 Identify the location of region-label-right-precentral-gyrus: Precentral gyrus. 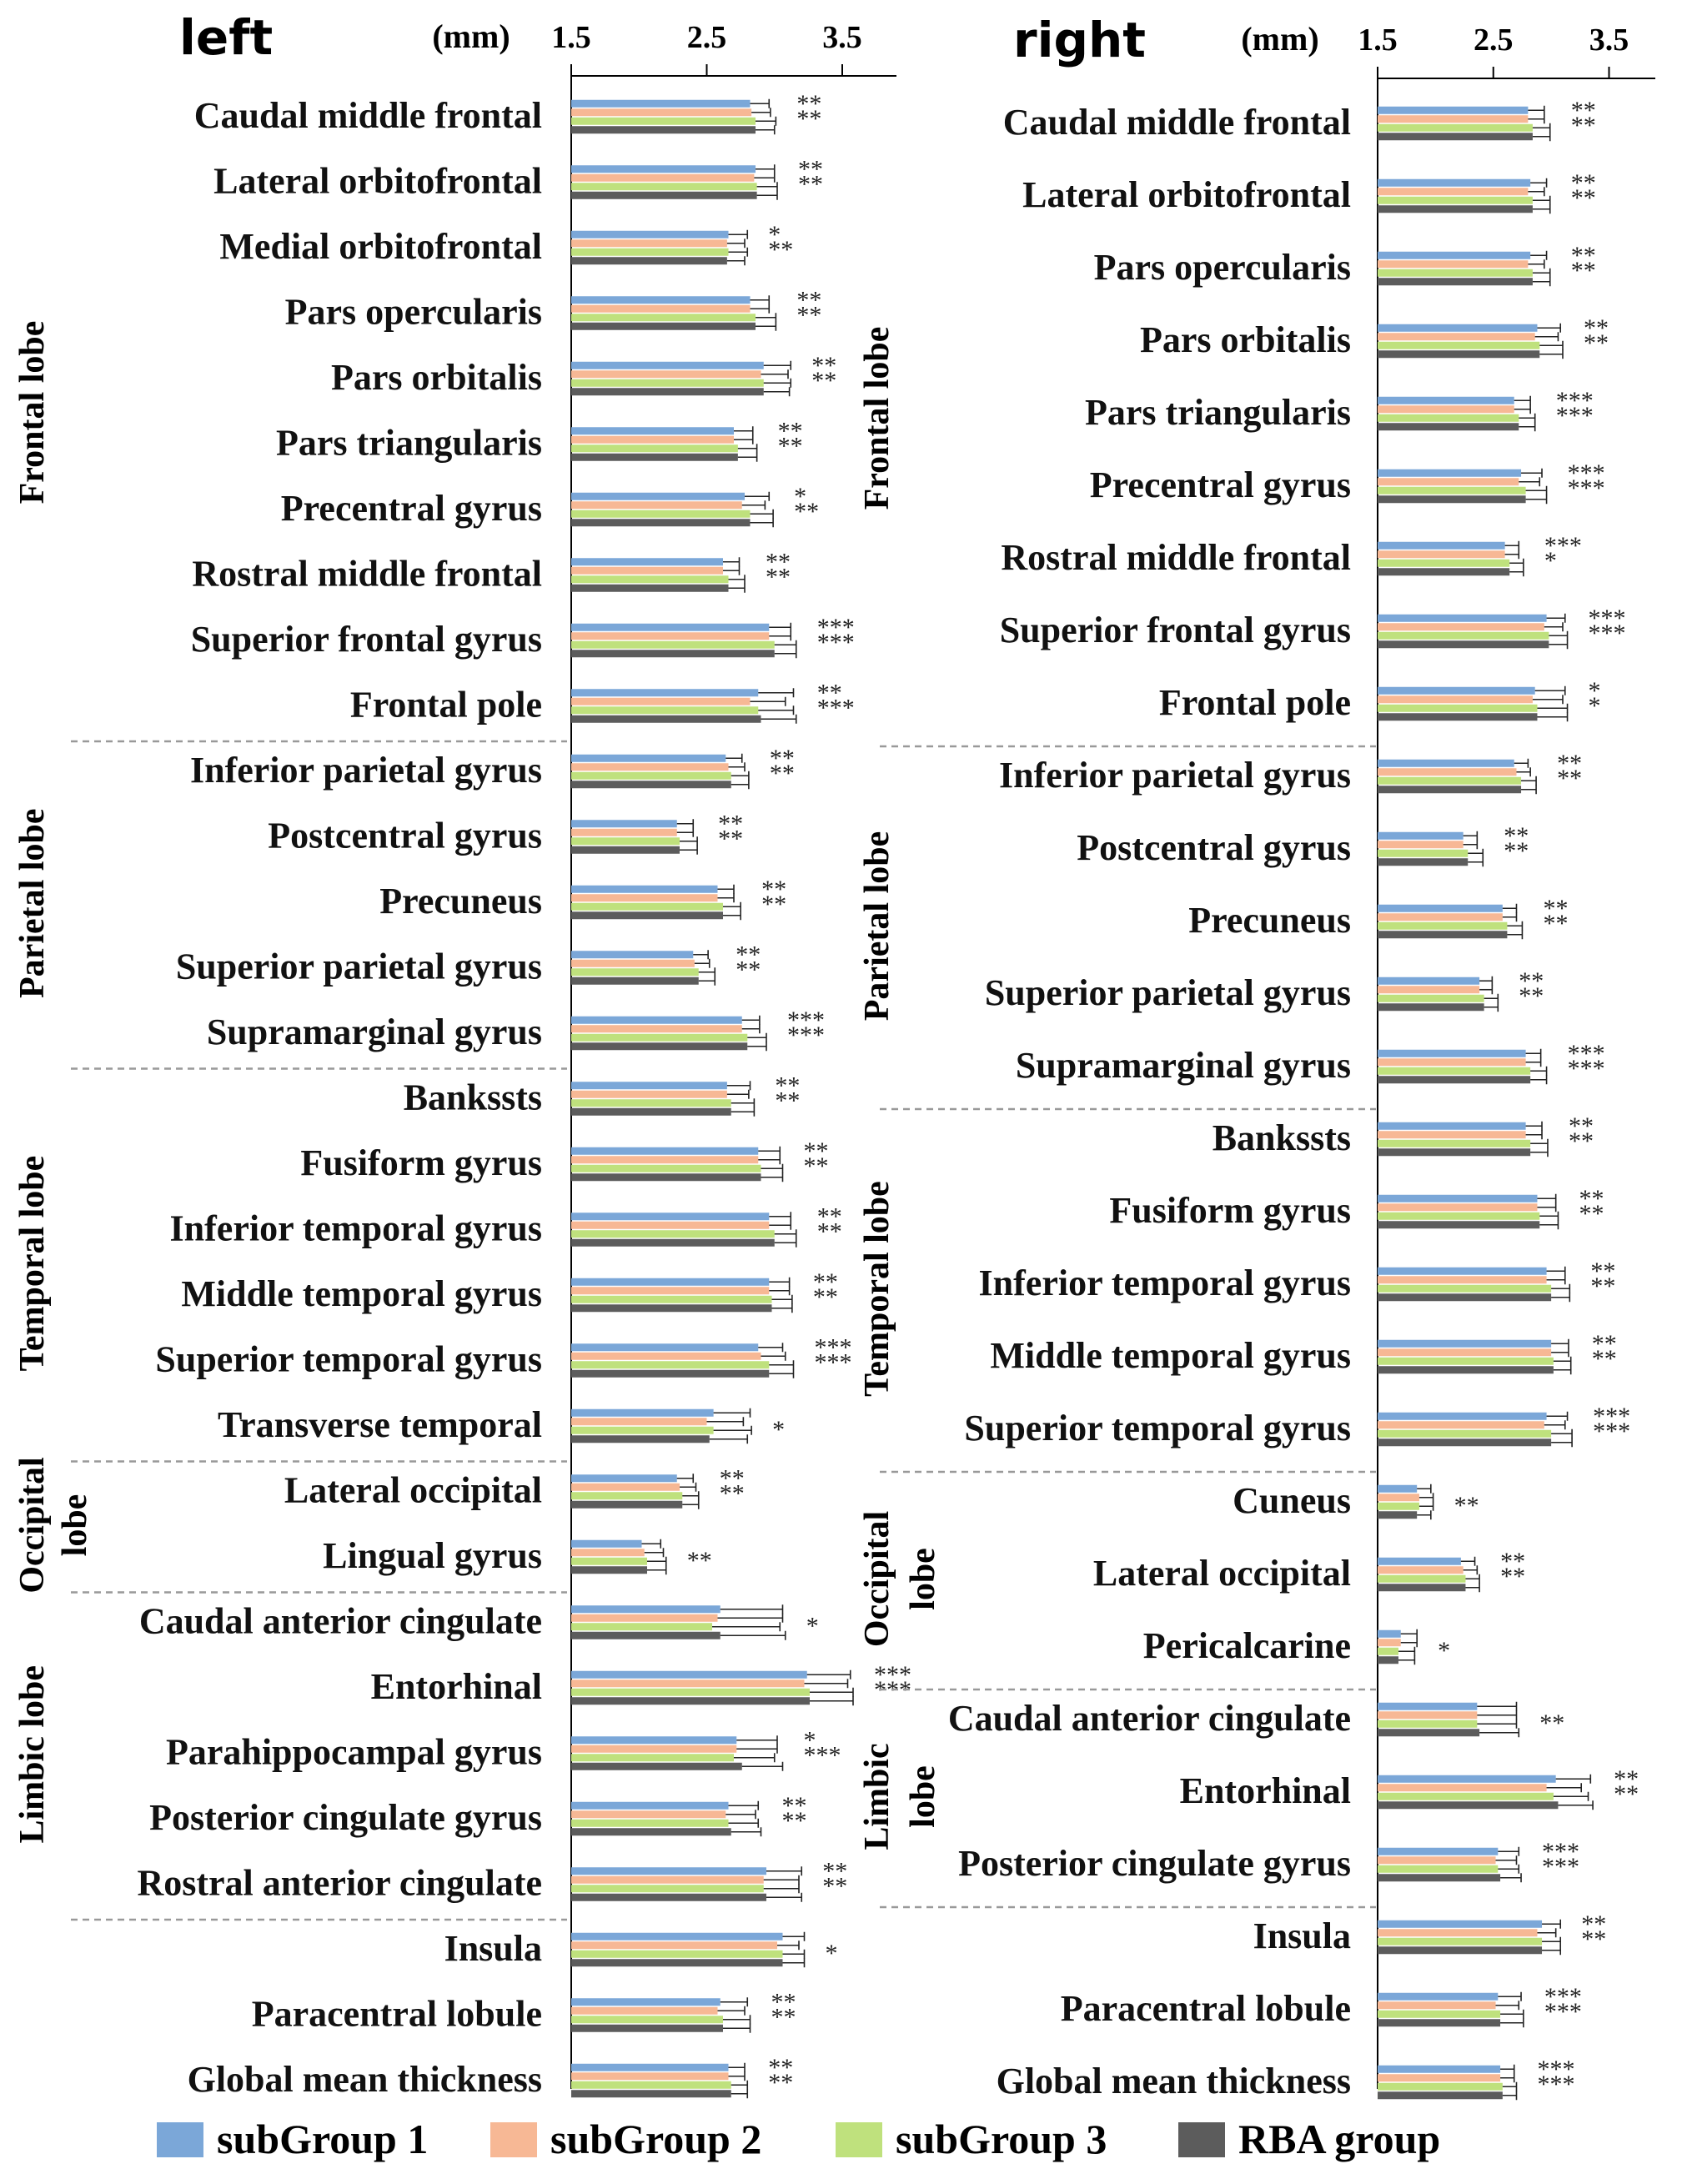
(1220, 484).